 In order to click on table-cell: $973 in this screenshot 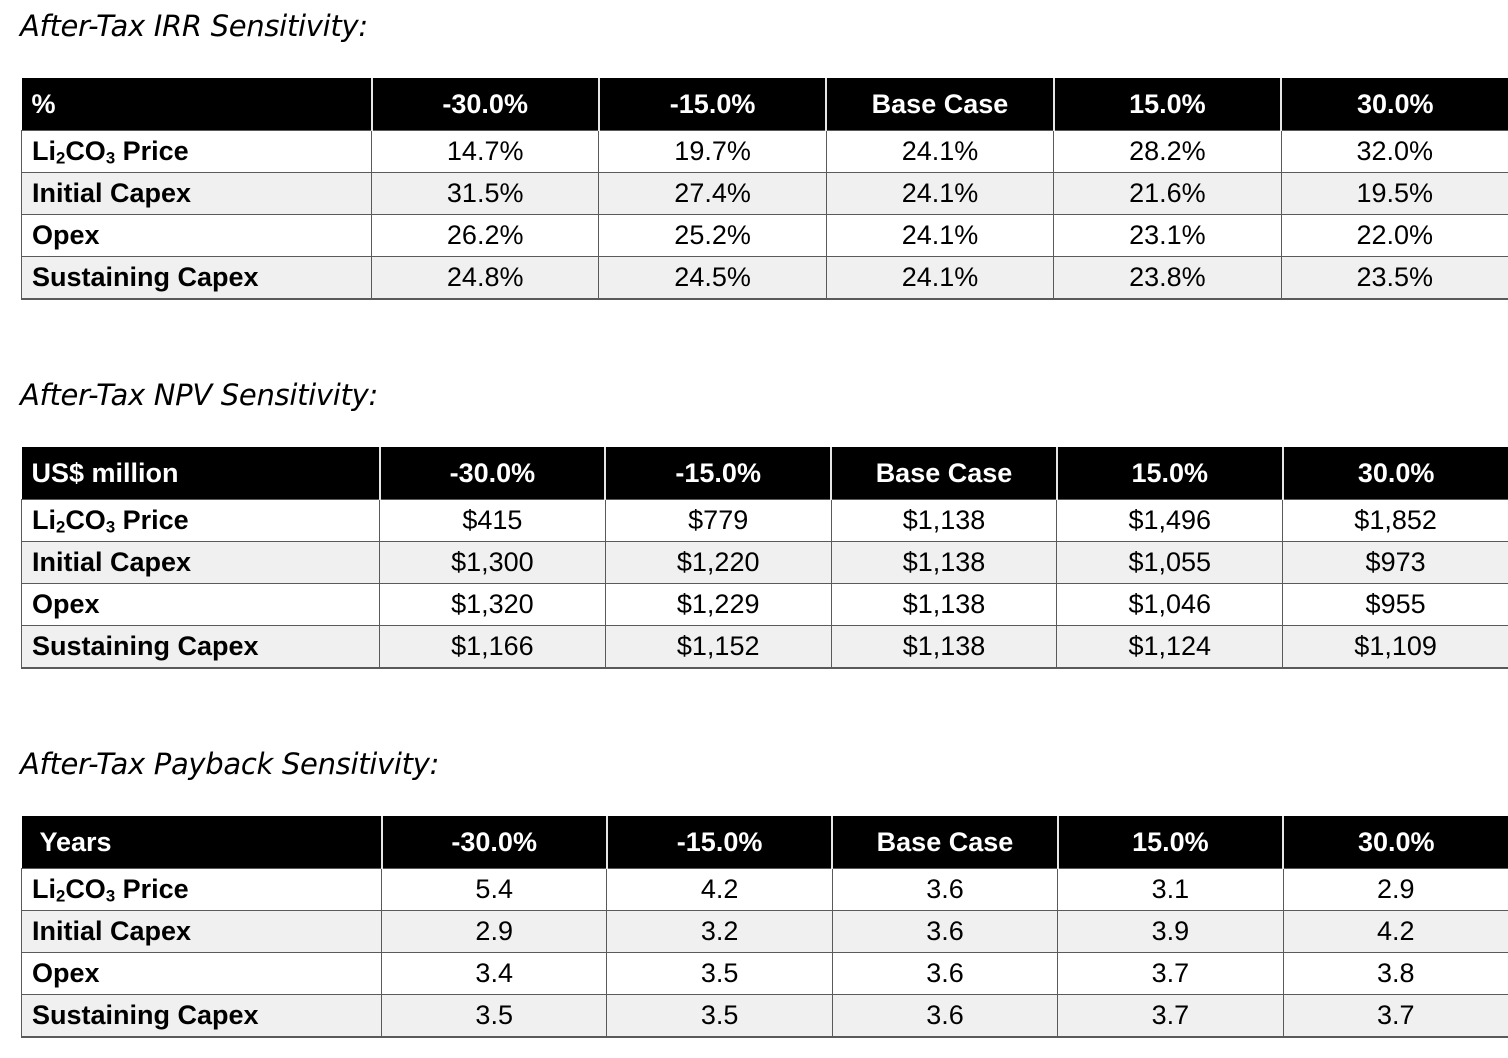, I will do `click(1395, 562)`.